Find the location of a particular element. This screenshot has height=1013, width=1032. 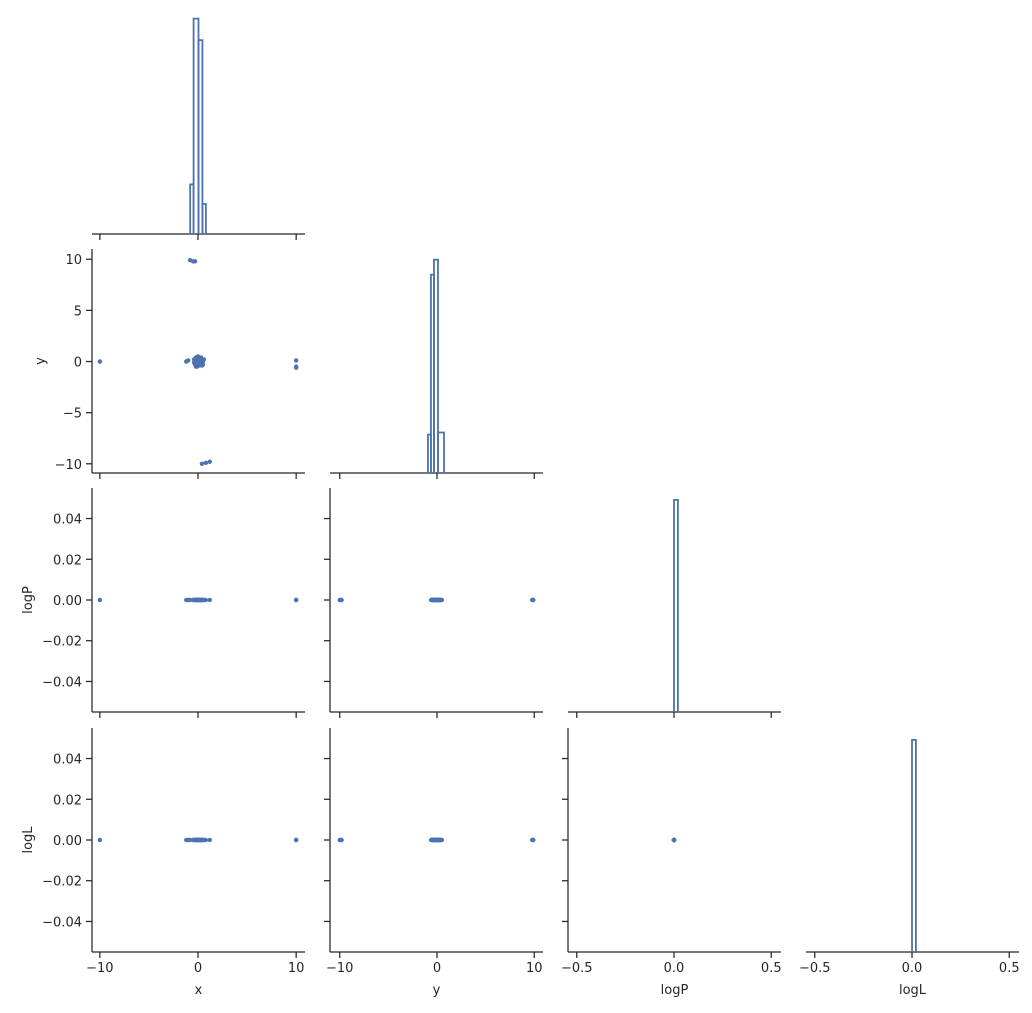

y-tick-label: 5 is located at coordinates (78, 311).